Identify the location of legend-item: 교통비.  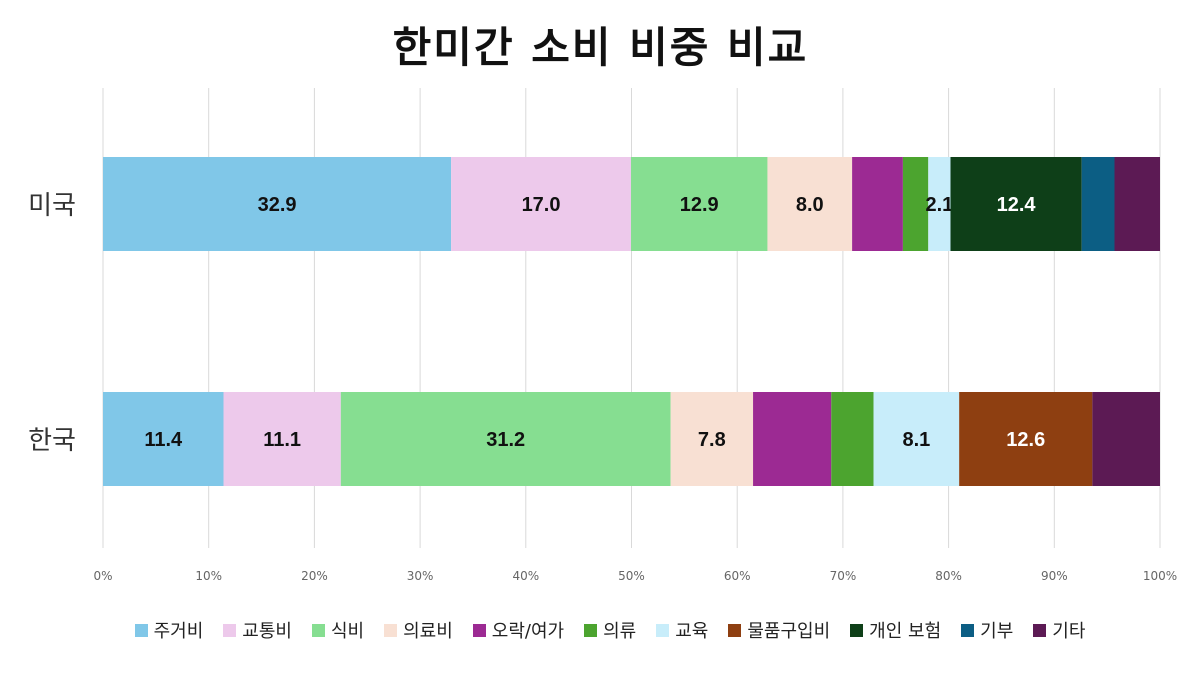
(257, 630).